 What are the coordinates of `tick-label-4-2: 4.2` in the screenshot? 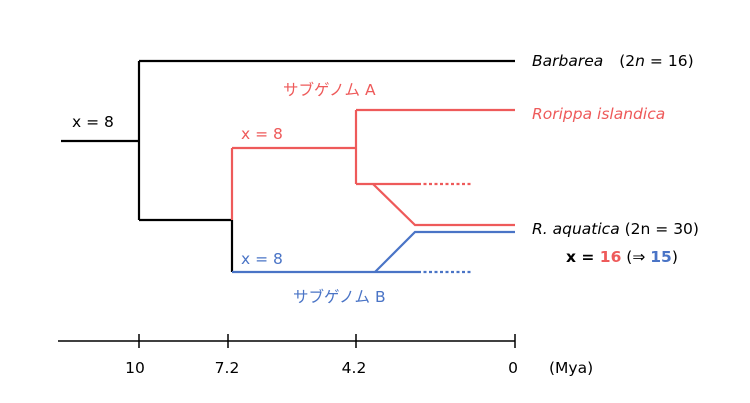 It's located at (354, 368).